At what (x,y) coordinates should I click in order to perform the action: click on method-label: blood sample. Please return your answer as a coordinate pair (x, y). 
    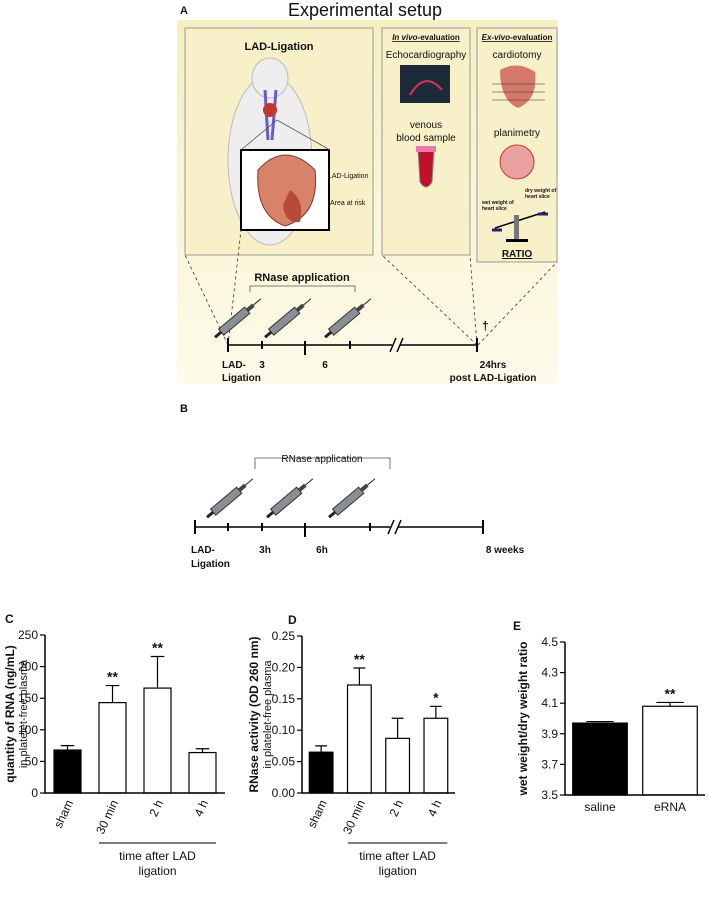
    Looking at the image, I should click on (426, 138).